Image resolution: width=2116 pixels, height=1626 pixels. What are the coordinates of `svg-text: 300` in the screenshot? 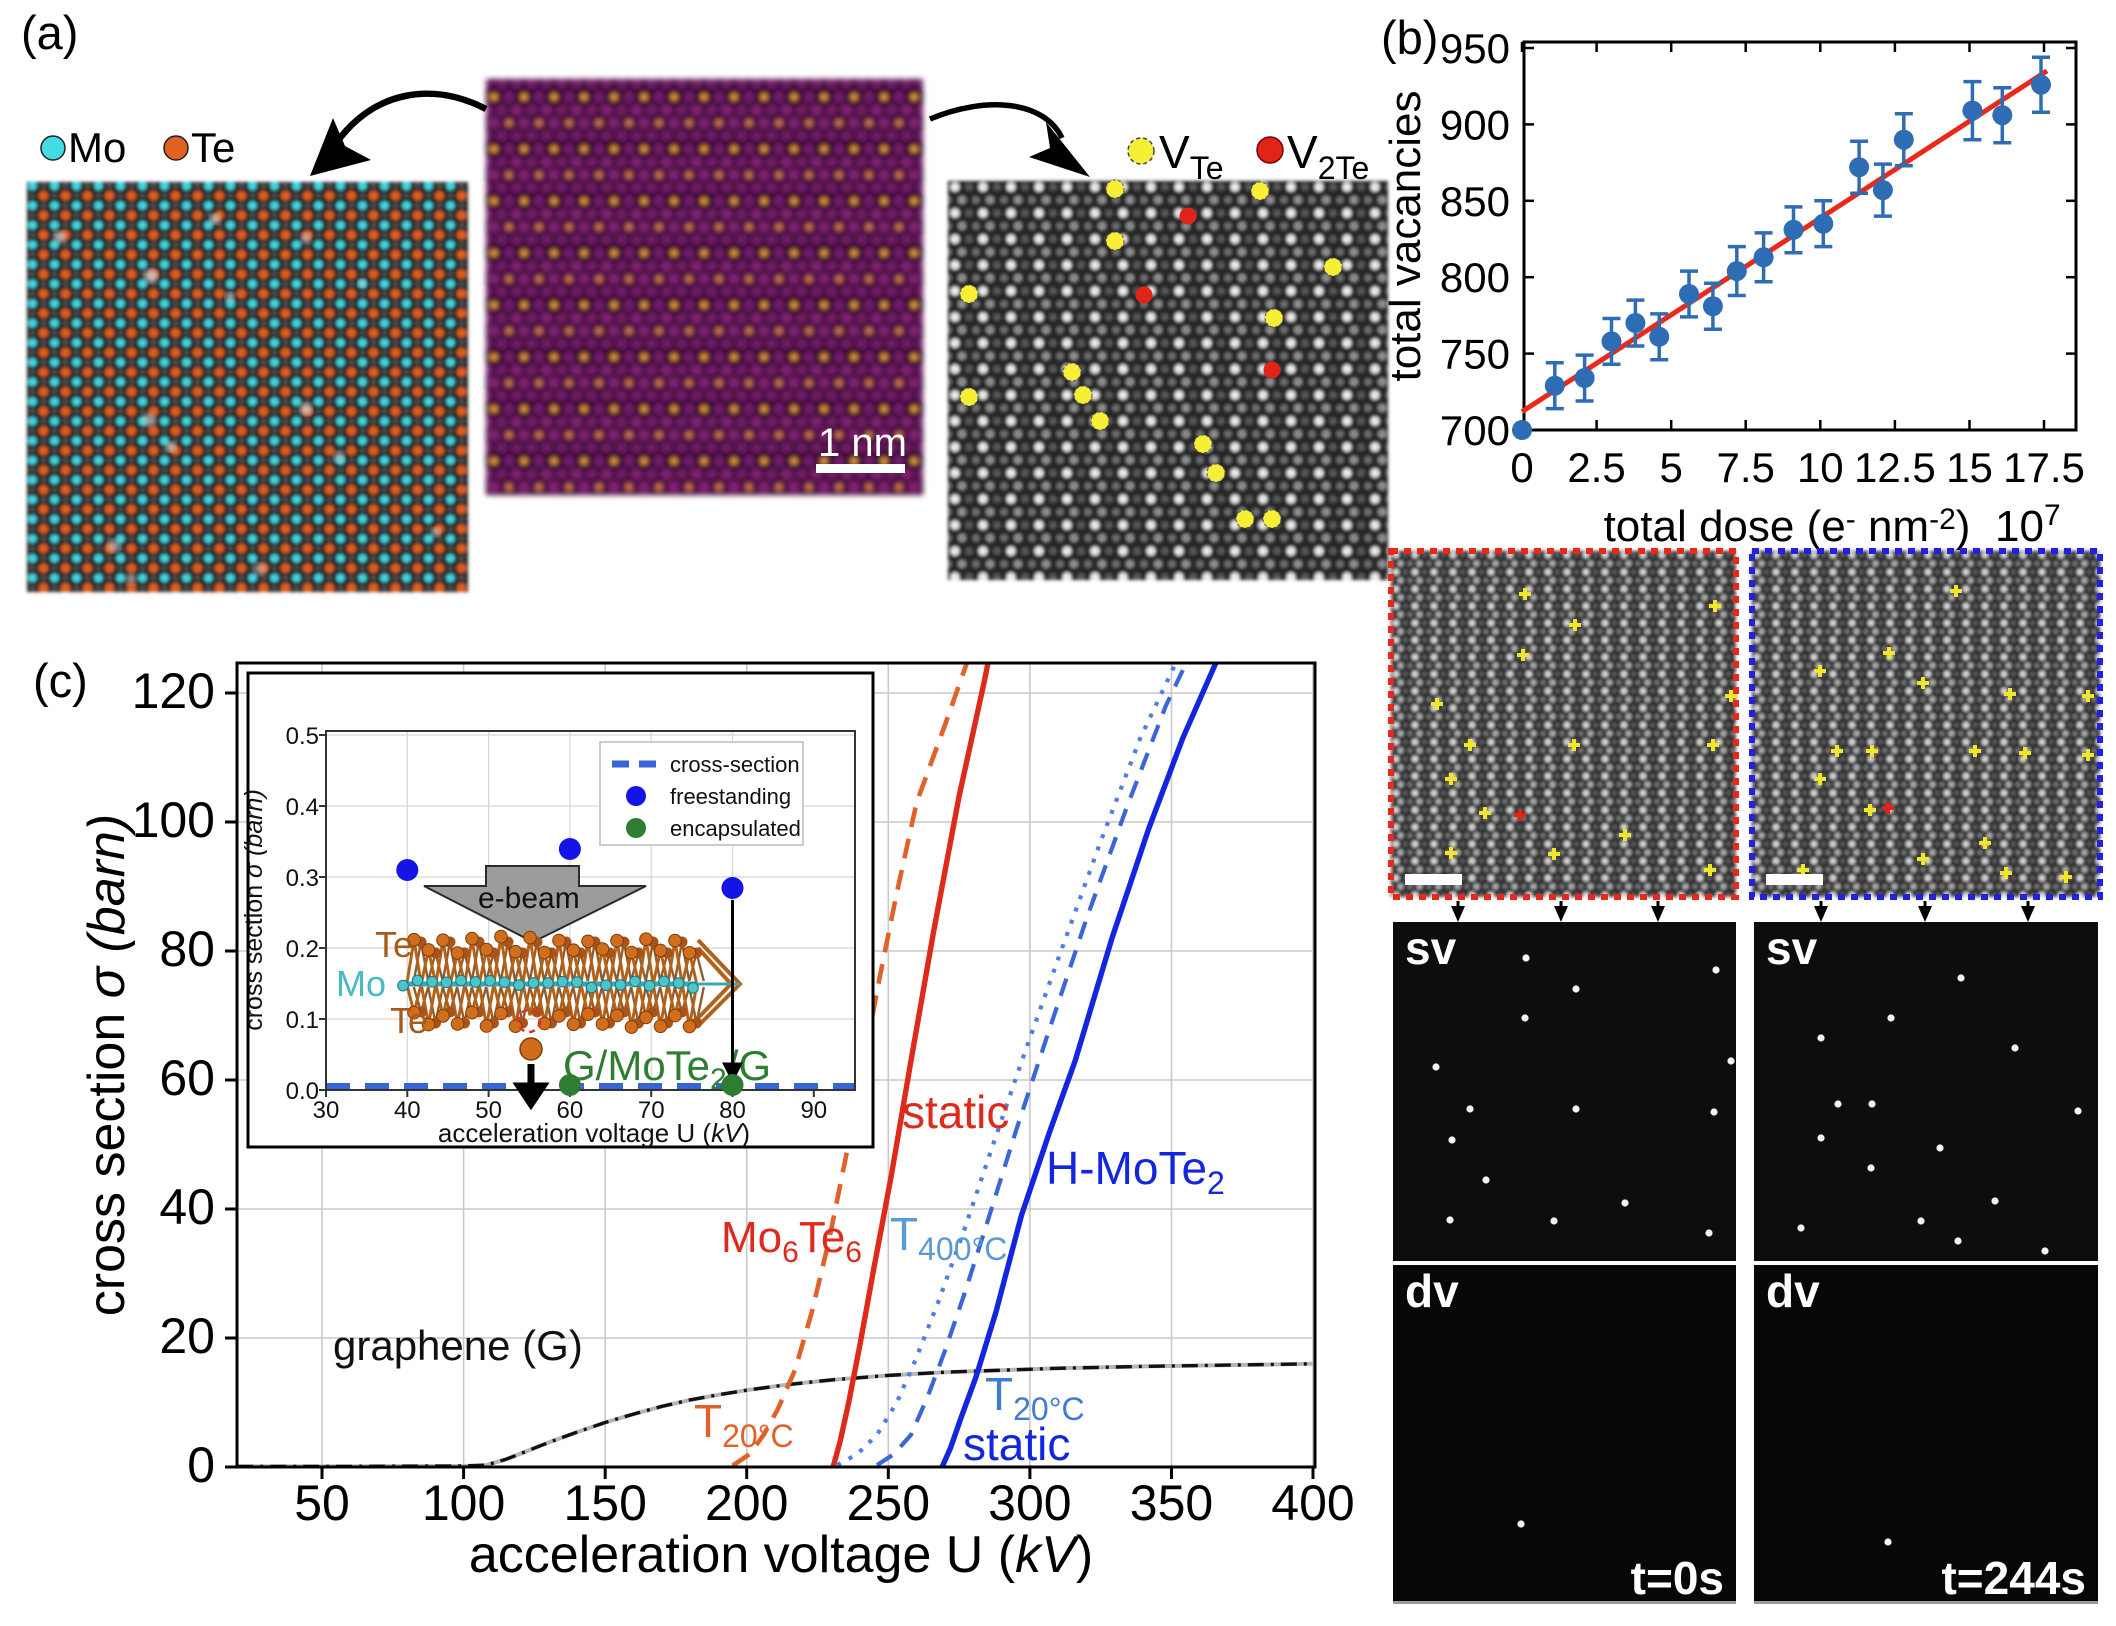 It's located at (1029, 1503).